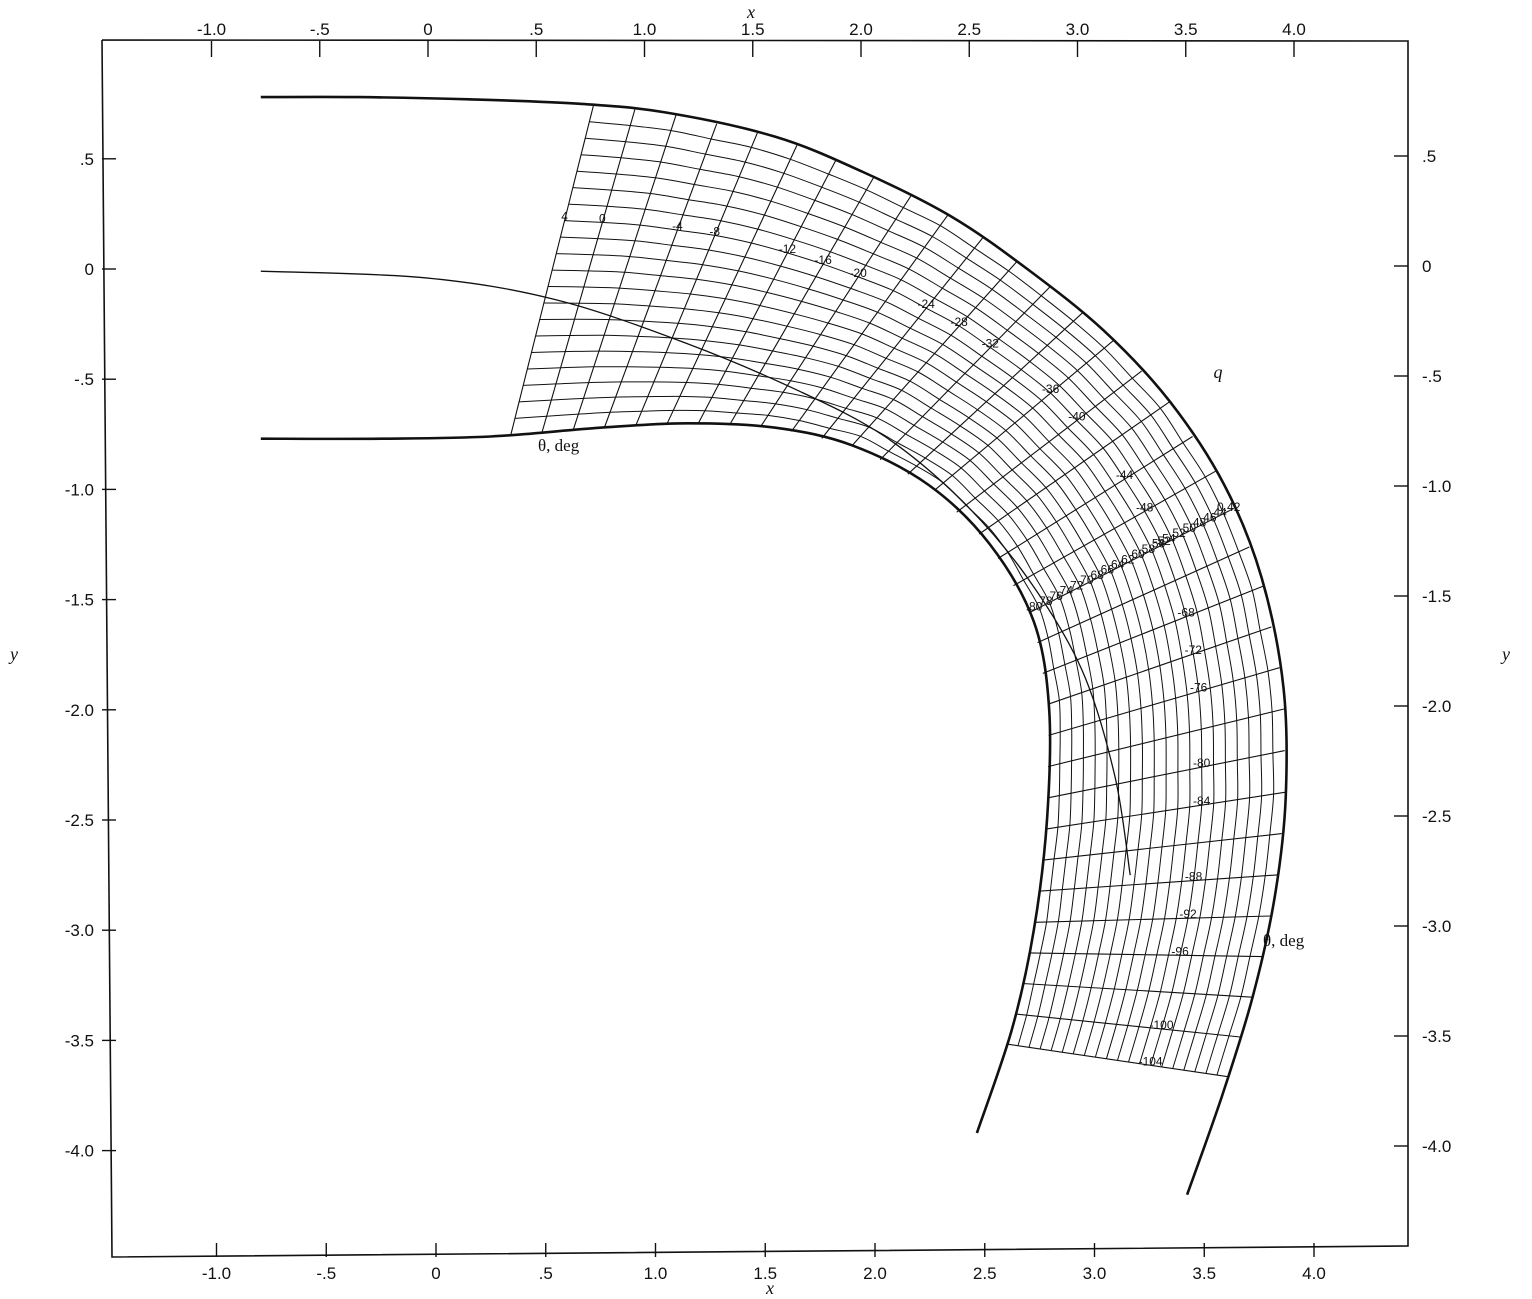  What do you see at coordinates (1077, 417) in the screenshot?
I see `theta-value-label: -40` at bounding box center [1077, 417].